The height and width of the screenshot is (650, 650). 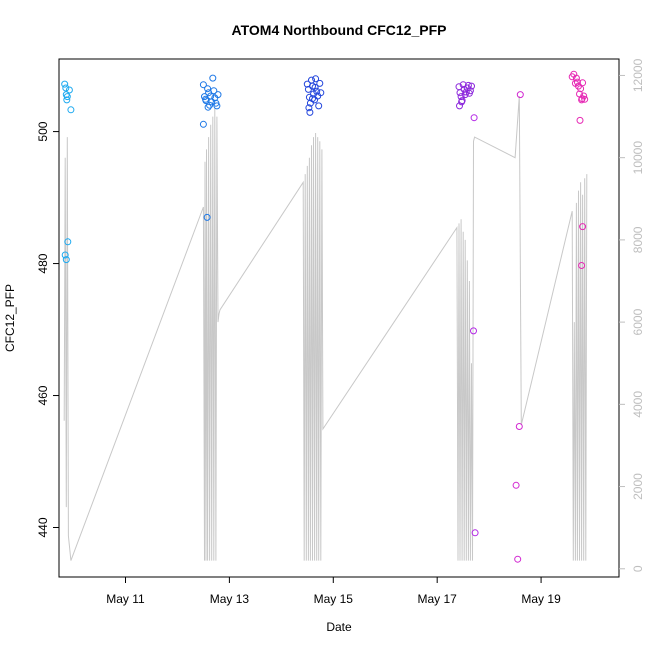 What do you see at coordinates (638, 321) in the screenshot?
I see `y2-tick-label: 6000` at bounding box center [638, 321].